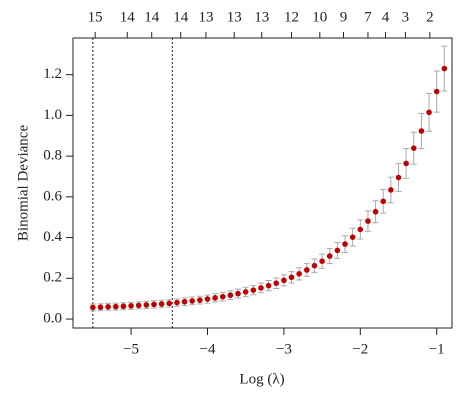 The width and height of the screenshot is (474, 402). I want to click on x2-tick-label: 9, so click(344, 17).